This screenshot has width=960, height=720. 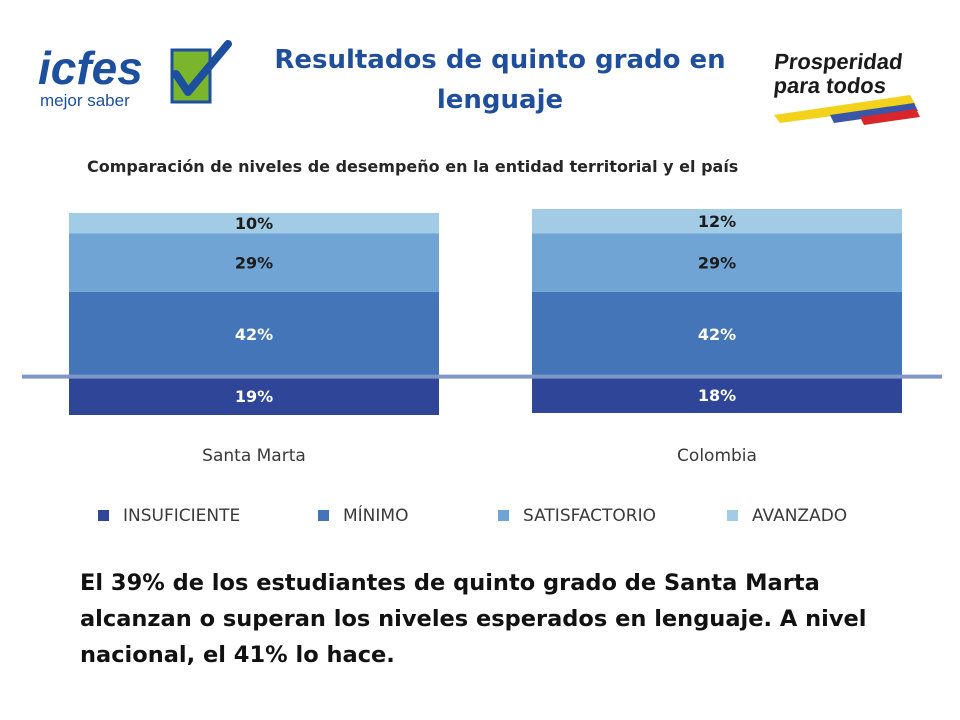 I want to click on legend-label-avanzado: AVANZADO, so click(x=799, y=516).